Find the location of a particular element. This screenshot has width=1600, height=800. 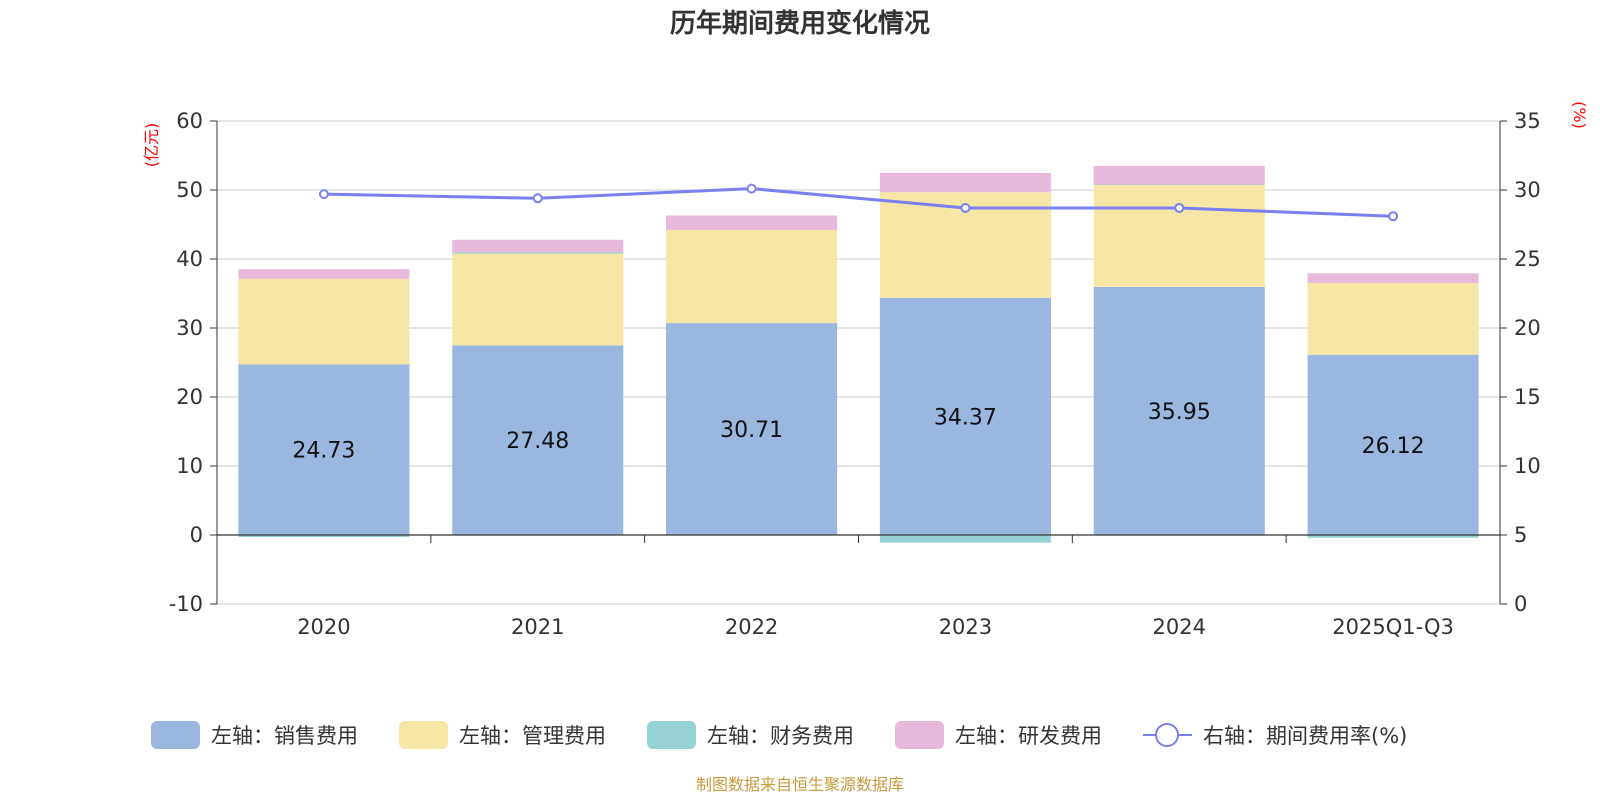

legend-label: 左轴：管理费用 is located at coordinates (532, 736).